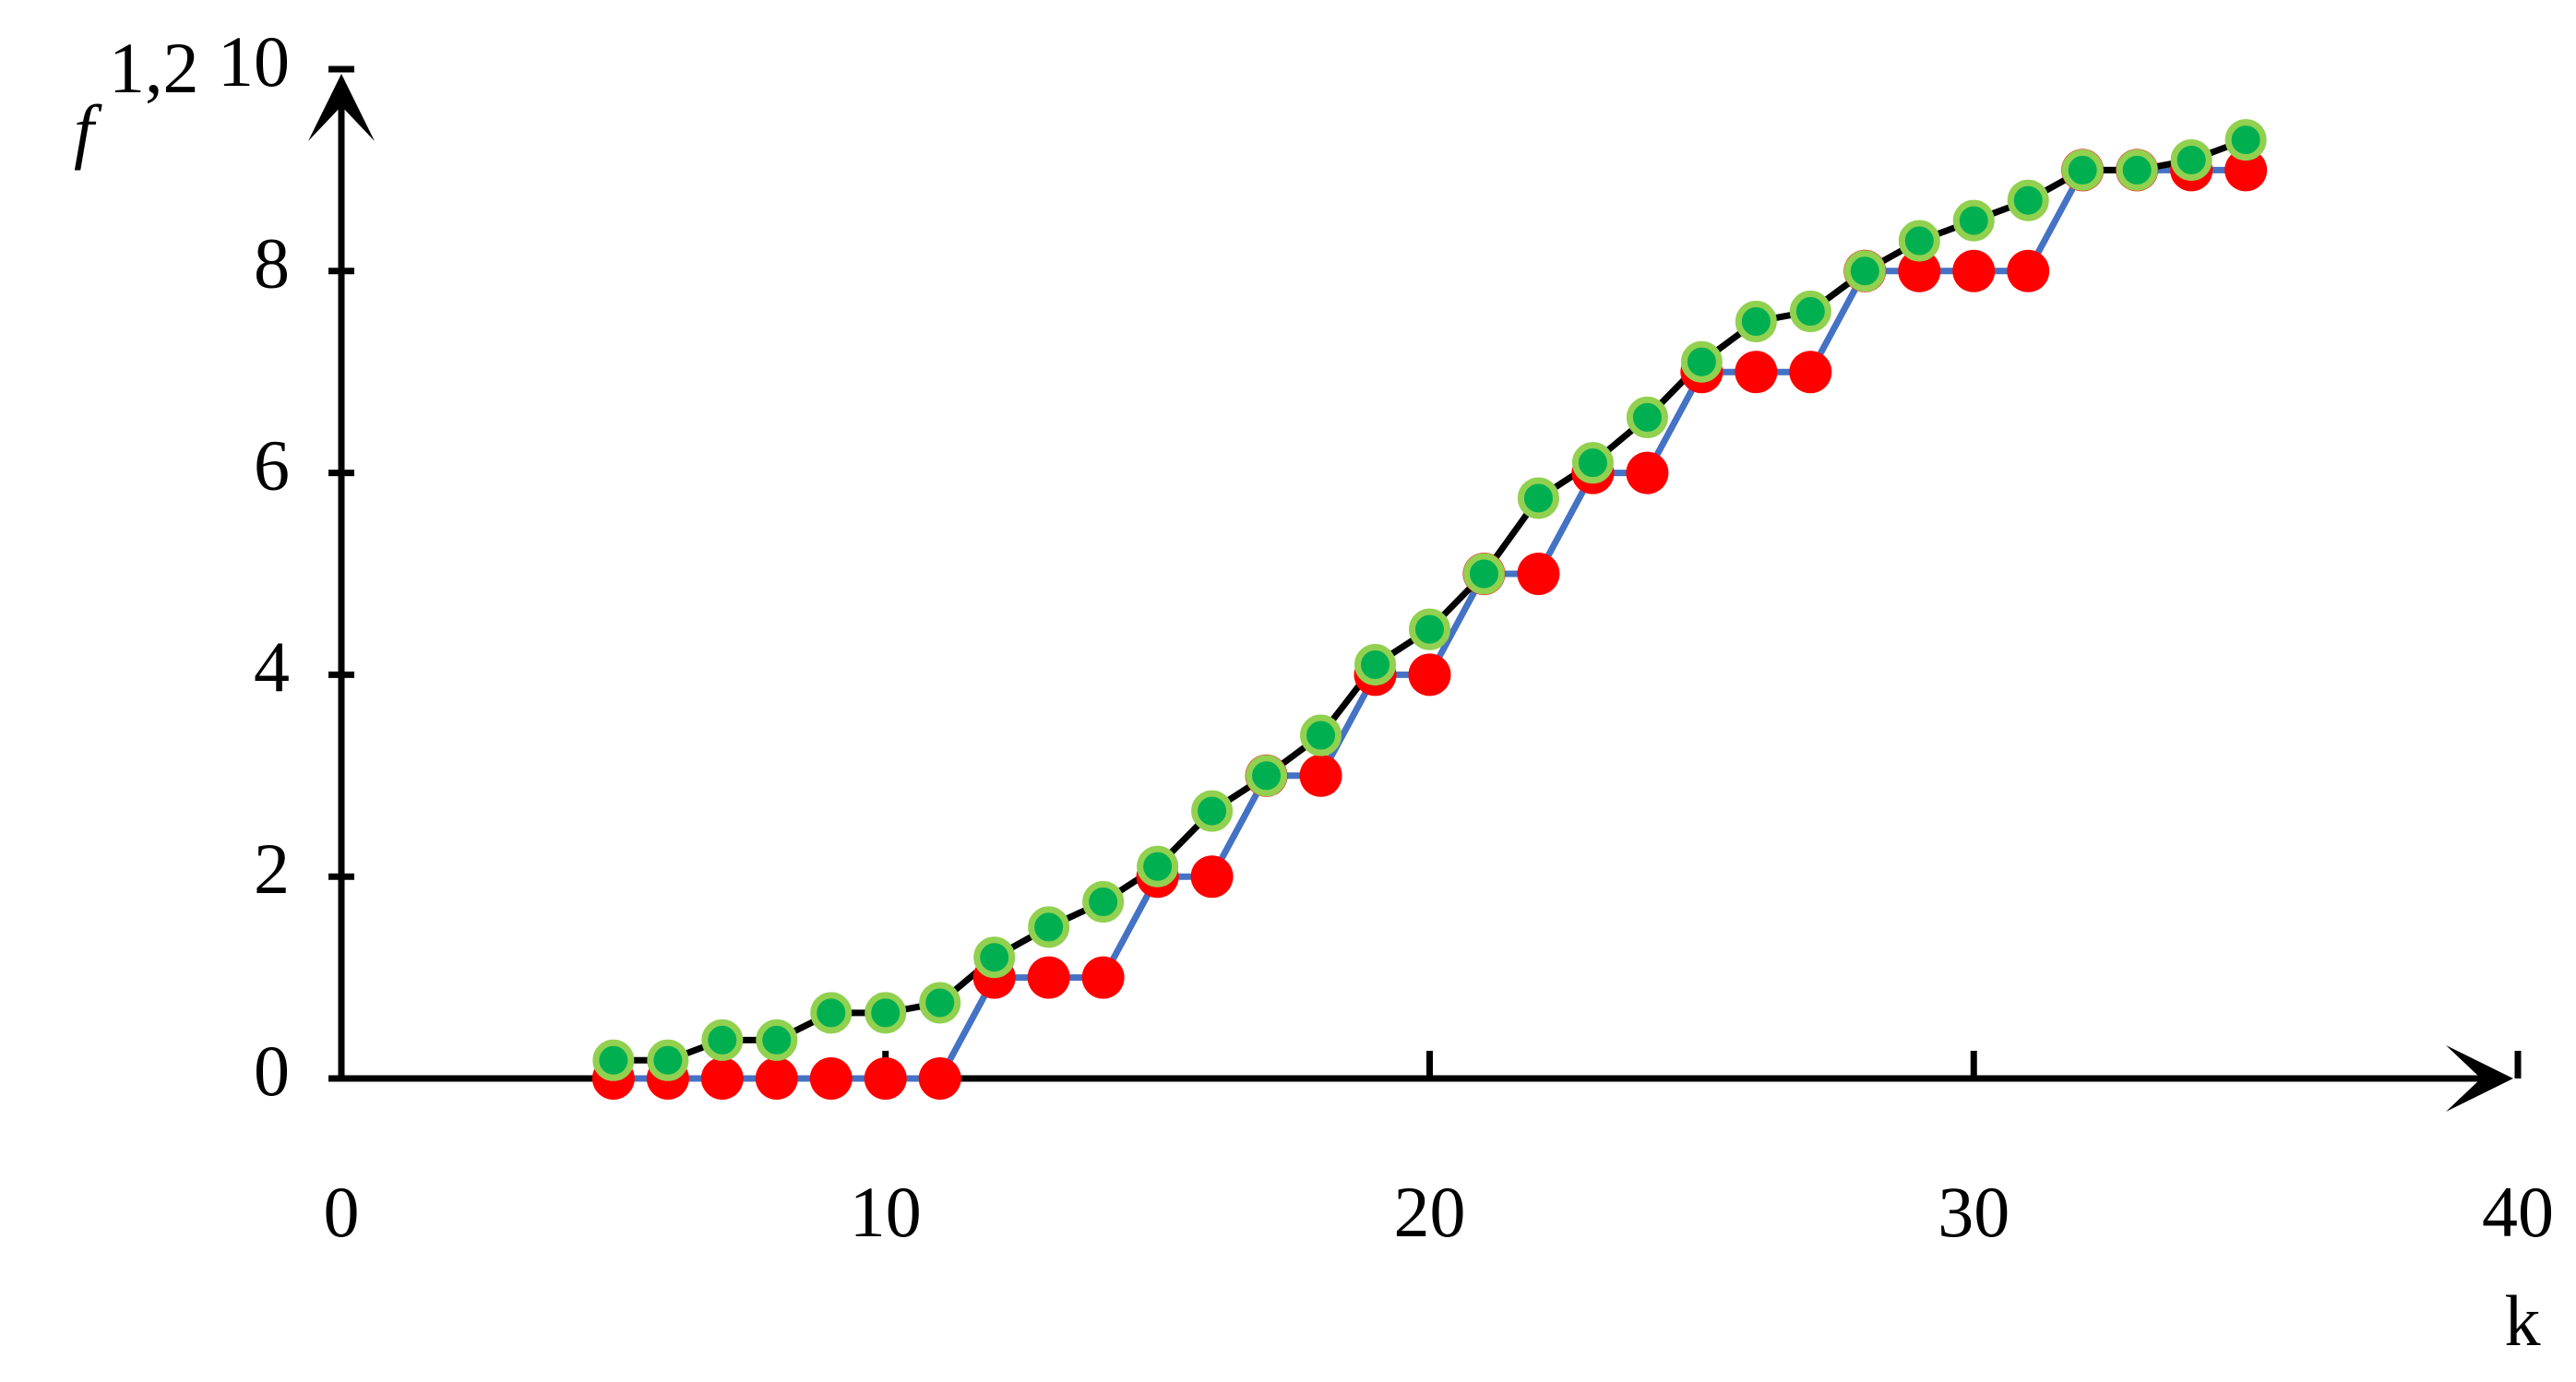 Image resolution: width=2576 pixels, height=1382 pixels. Describe the element at coordinates (272, 263) in the screenshot. I see `y-tick-label: 8` at that location.